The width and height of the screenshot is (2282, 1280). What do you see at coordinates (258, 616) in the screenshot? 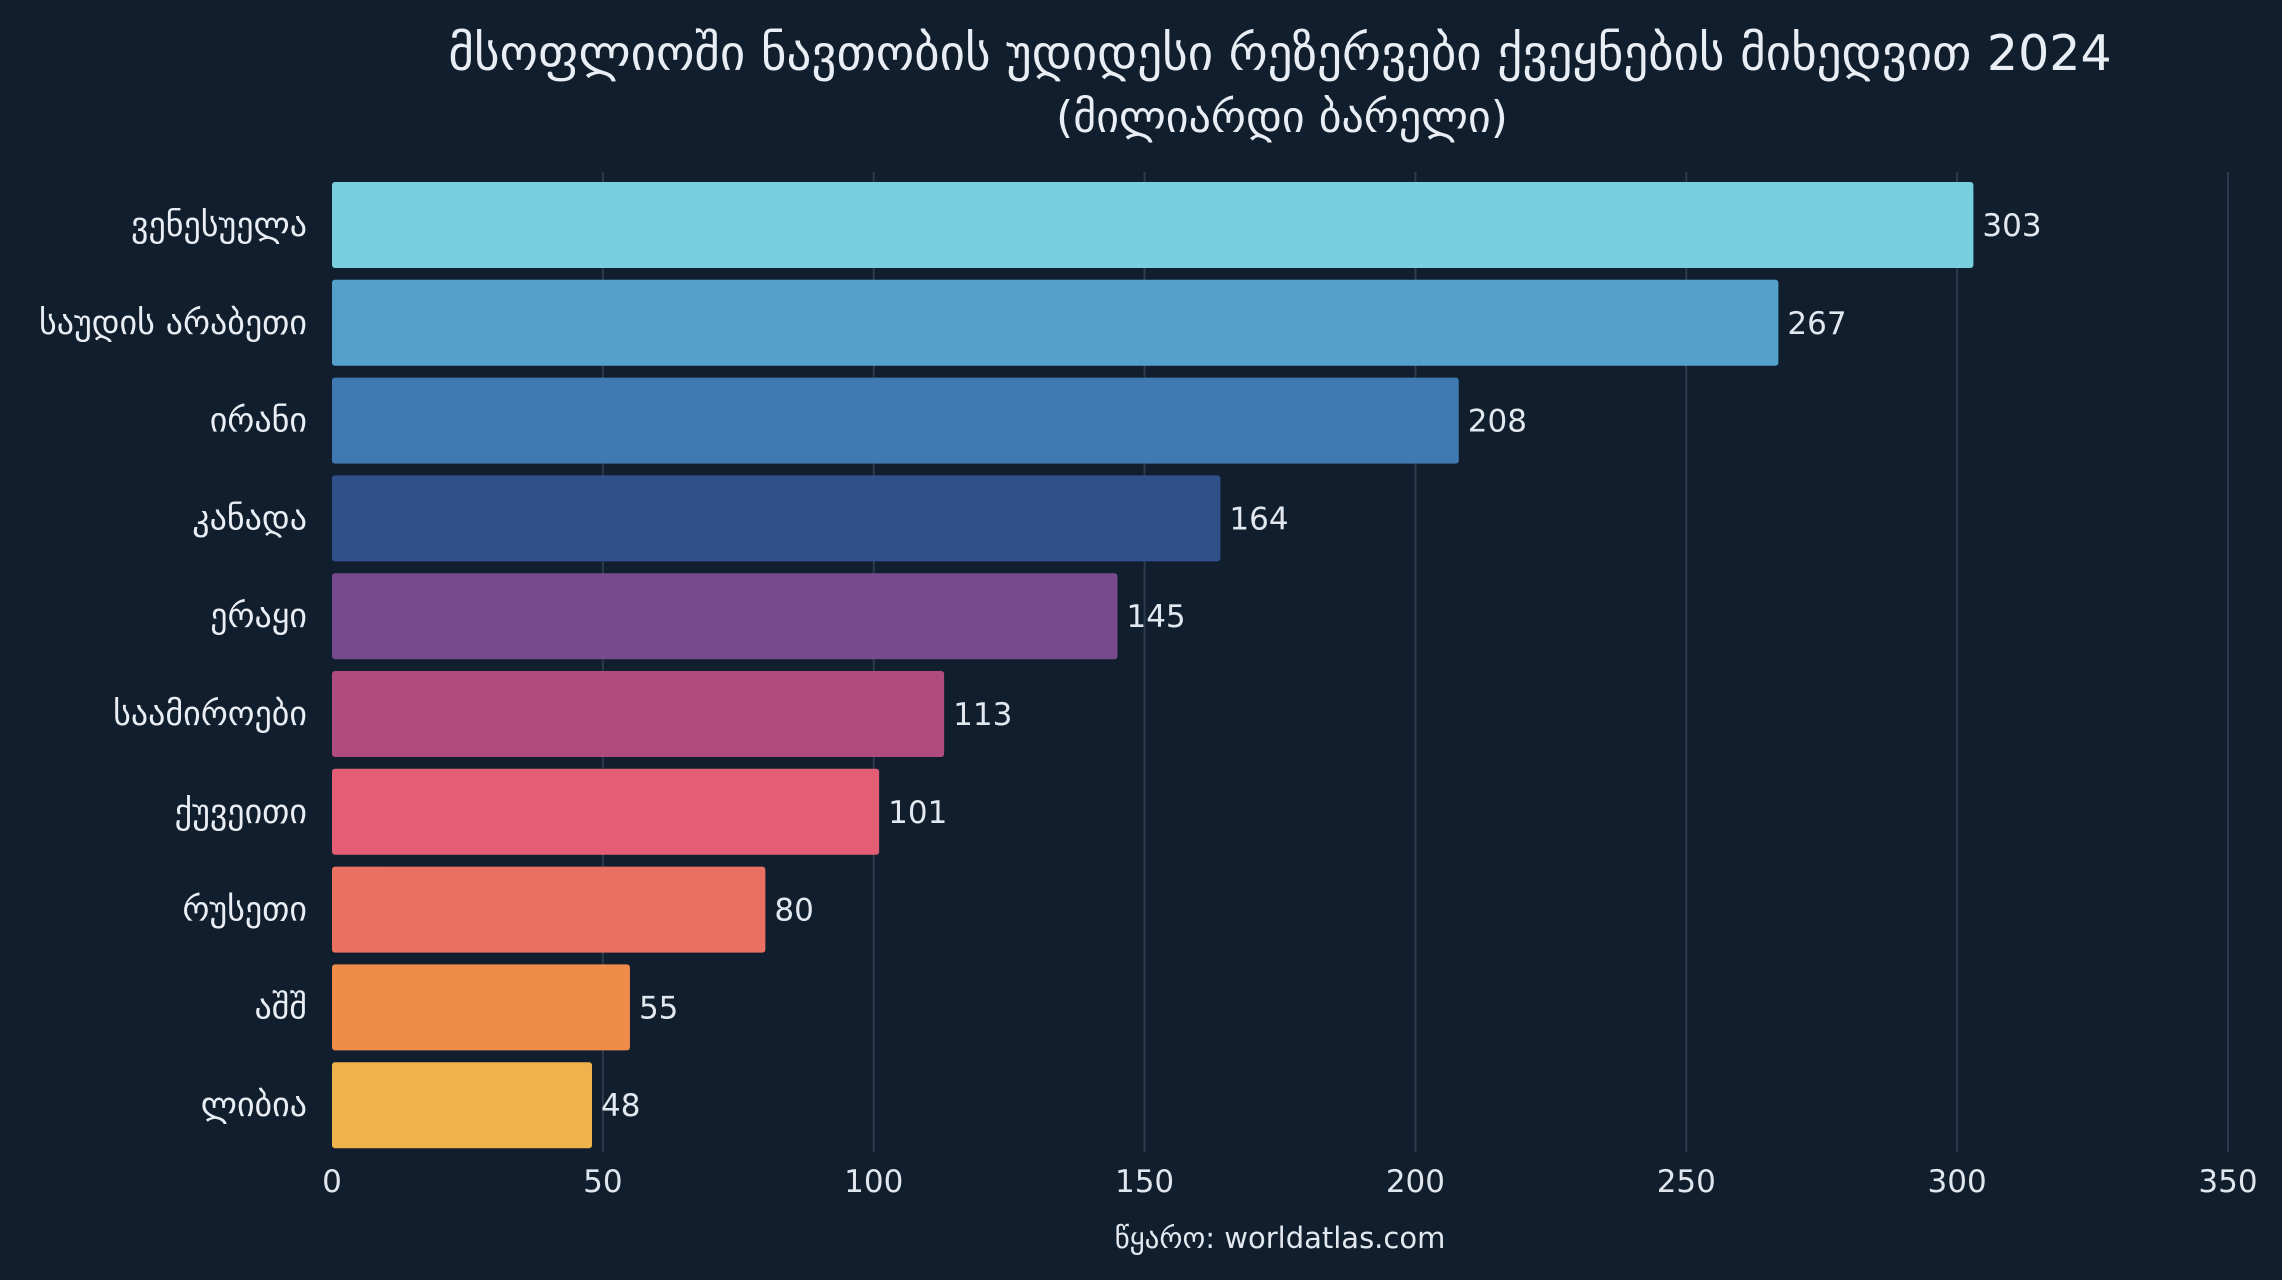
I see `category-label: ერაყი` at bounding box center [258, 616].